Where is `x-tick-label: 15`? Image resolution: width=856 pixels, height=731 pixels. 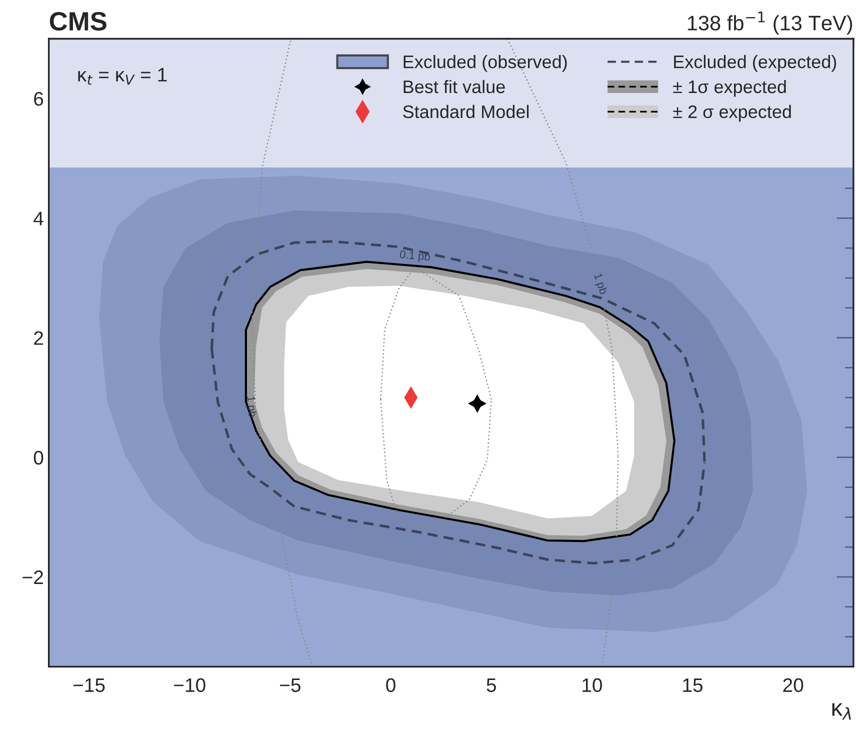
x-tick-label: 15 is located at coordinates (693, 685).